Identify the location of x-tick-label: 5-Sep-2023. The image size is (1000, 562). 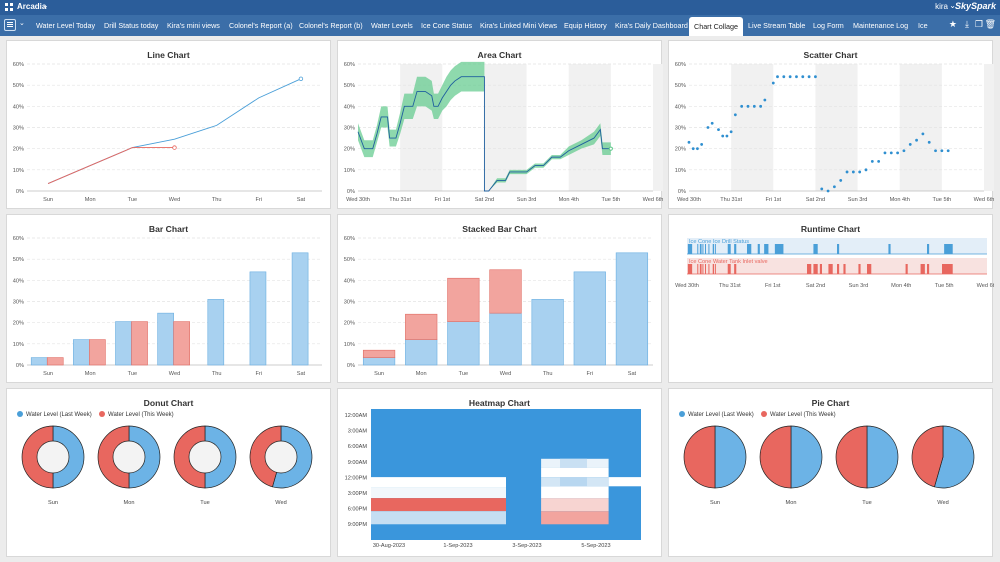
(595, 546).